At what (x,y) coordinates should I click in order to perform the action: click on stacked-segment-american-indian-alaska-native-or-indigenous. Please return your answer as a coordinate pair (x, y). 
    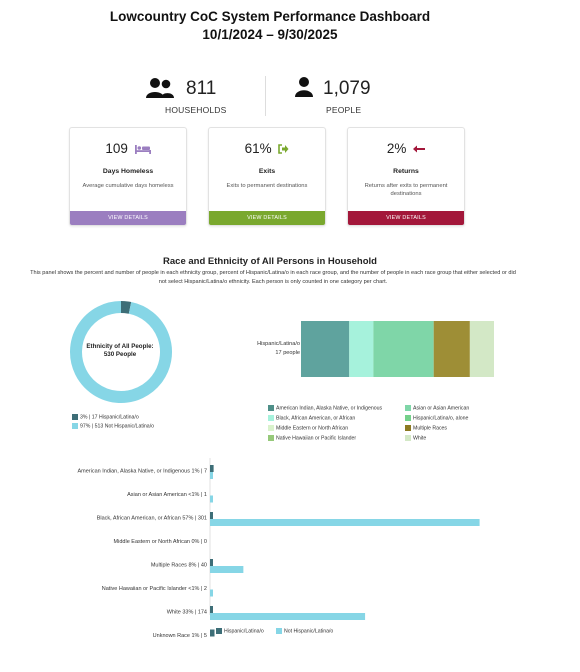
    Looking at the image, I should click on (325, 349).